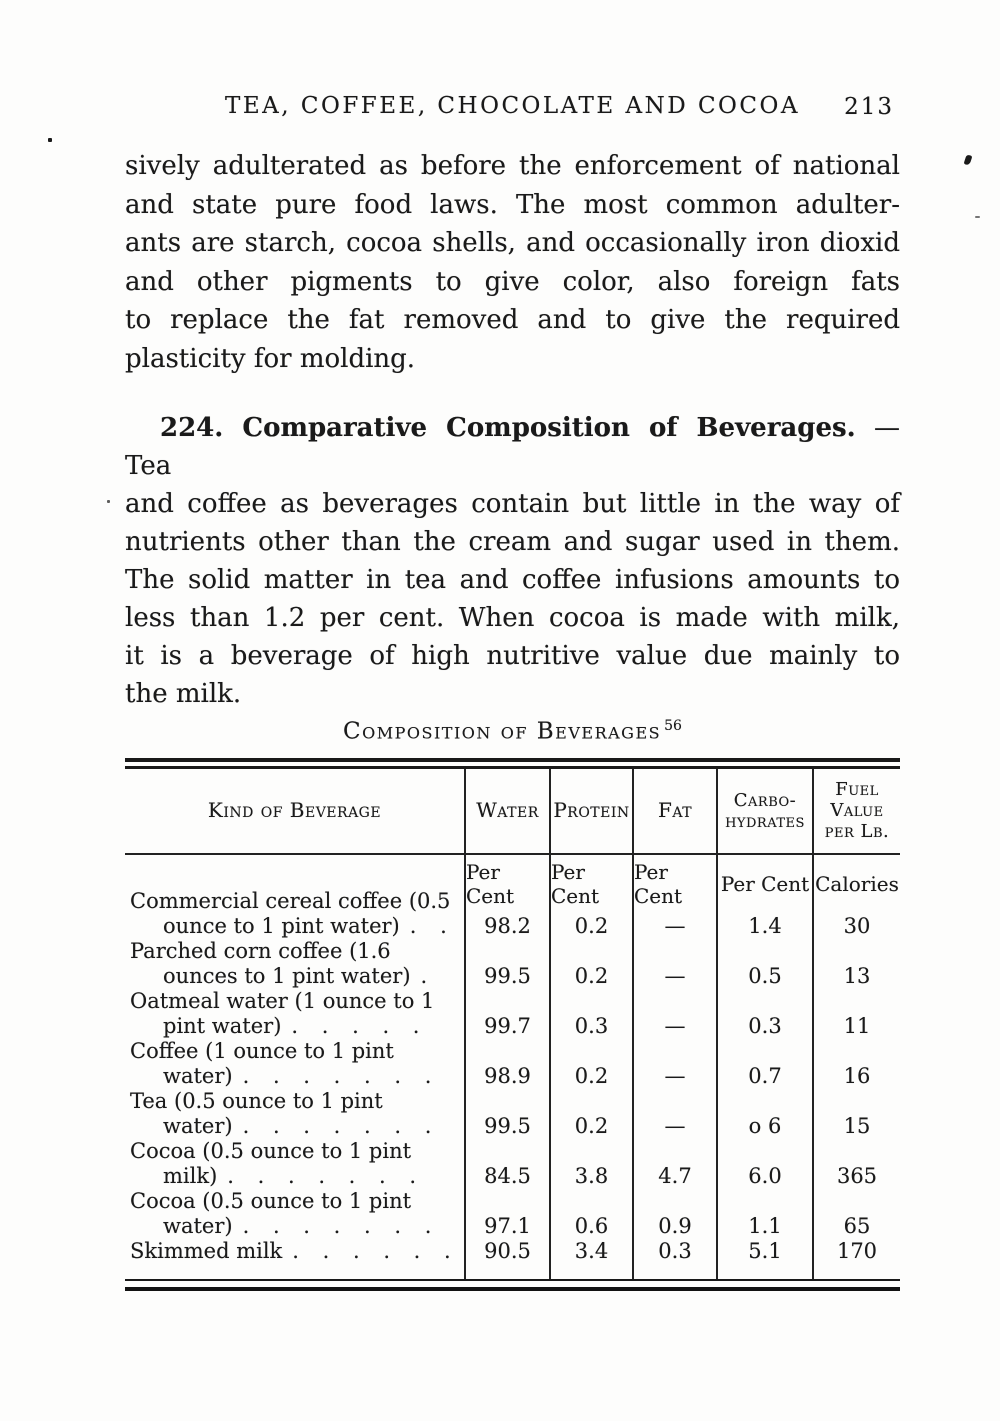 The image size is (1000, 1421). I want to click on beverage-name-line: Coffee (1 ounce to 1 pint, so click(297, 1051).